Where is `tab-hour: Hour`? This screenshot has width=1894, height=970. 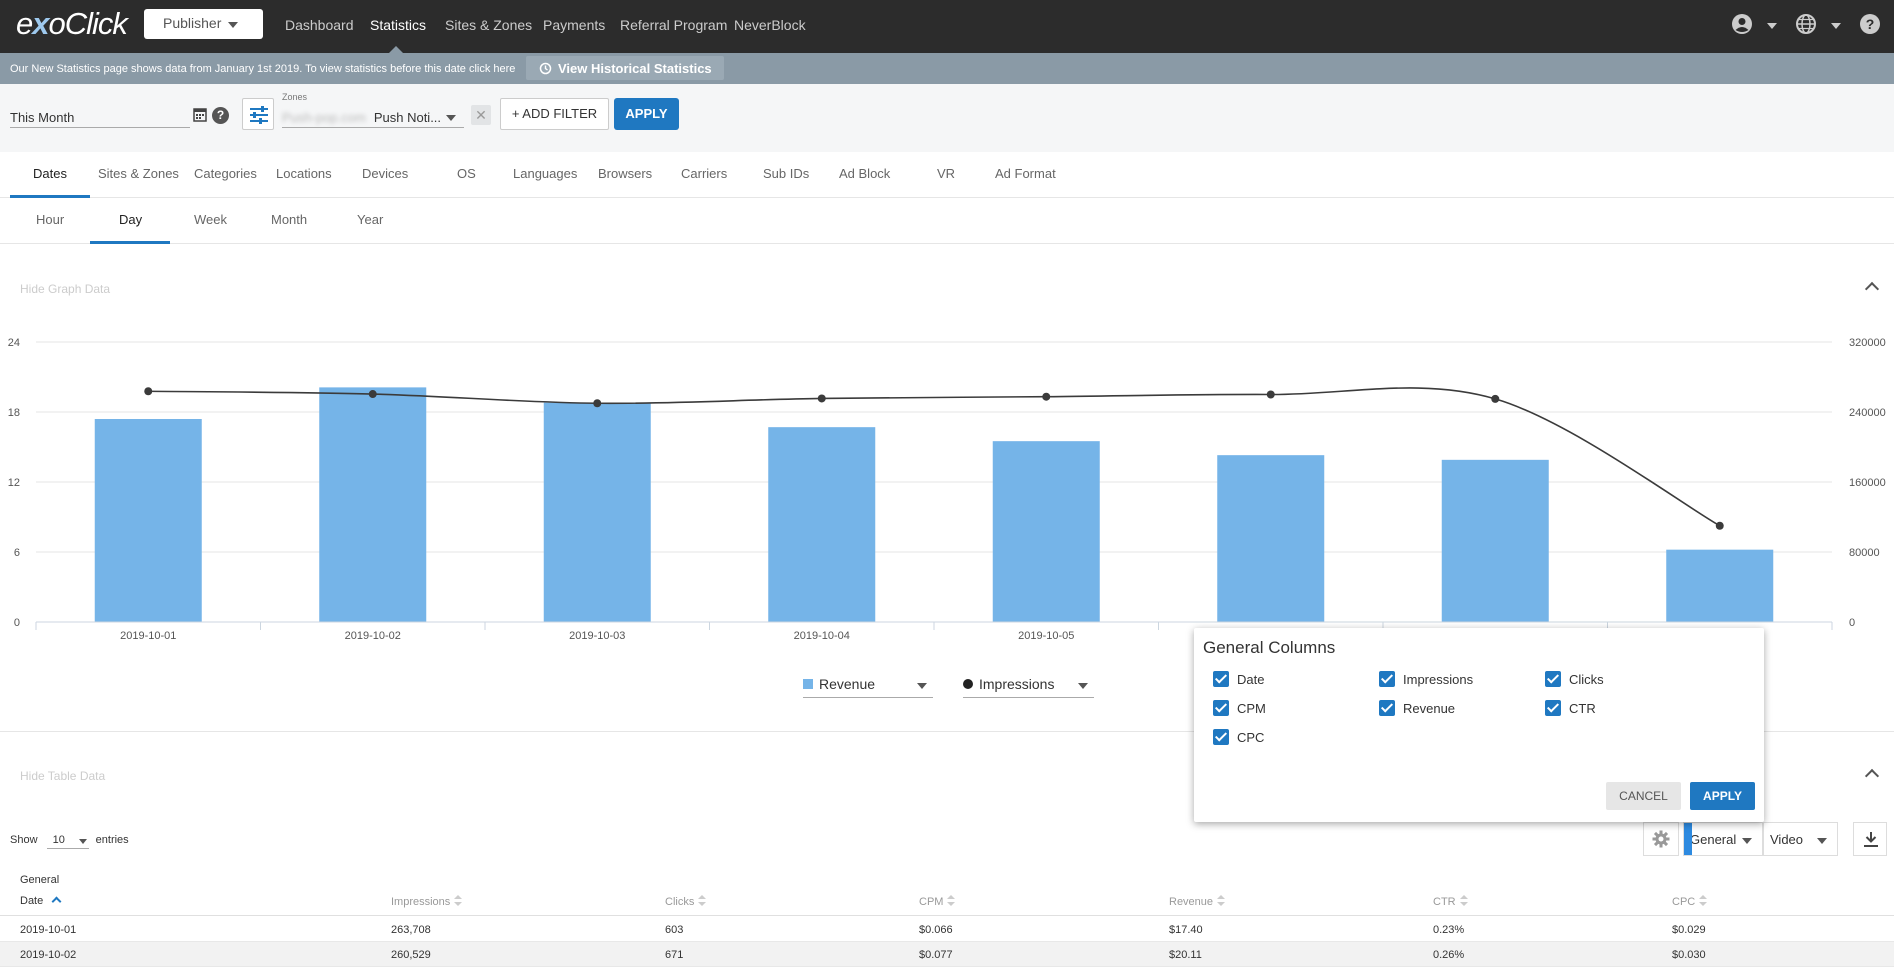
tab-hour: Hour is located at coordinates (50, 219).